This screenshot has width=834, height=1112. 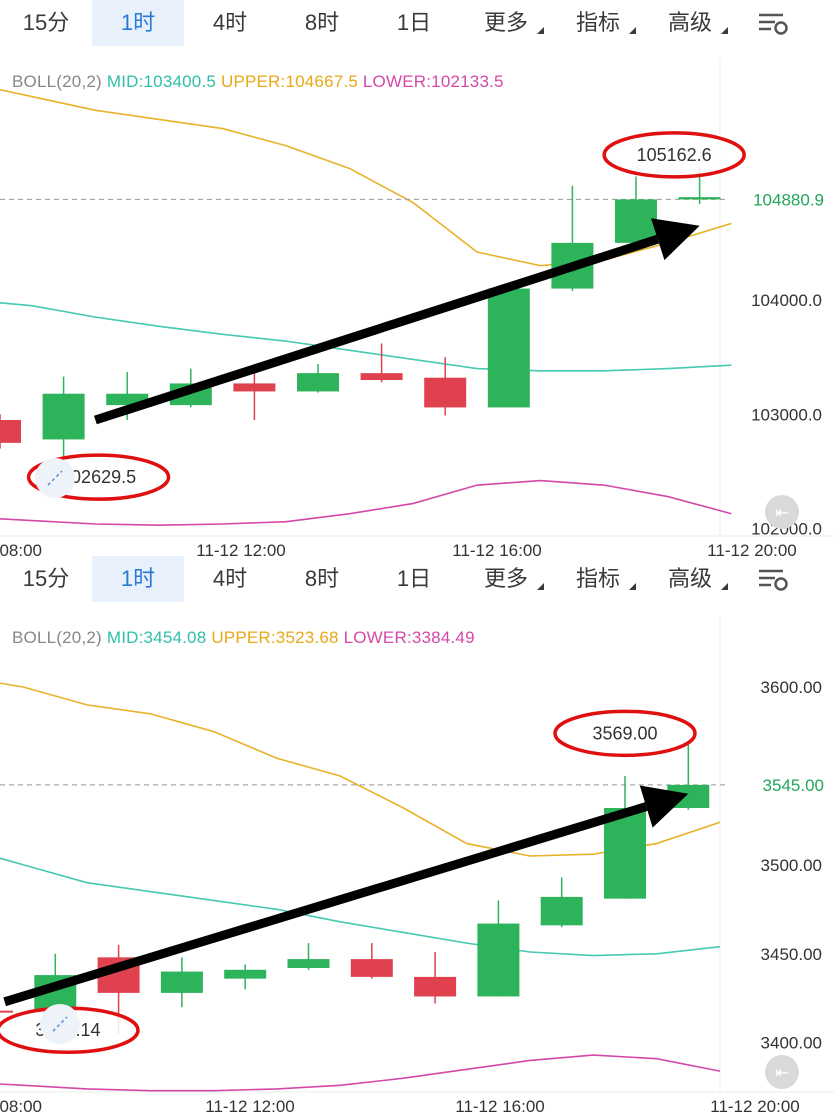 I want to click on annotation-circle, so click(x=625, y=733).